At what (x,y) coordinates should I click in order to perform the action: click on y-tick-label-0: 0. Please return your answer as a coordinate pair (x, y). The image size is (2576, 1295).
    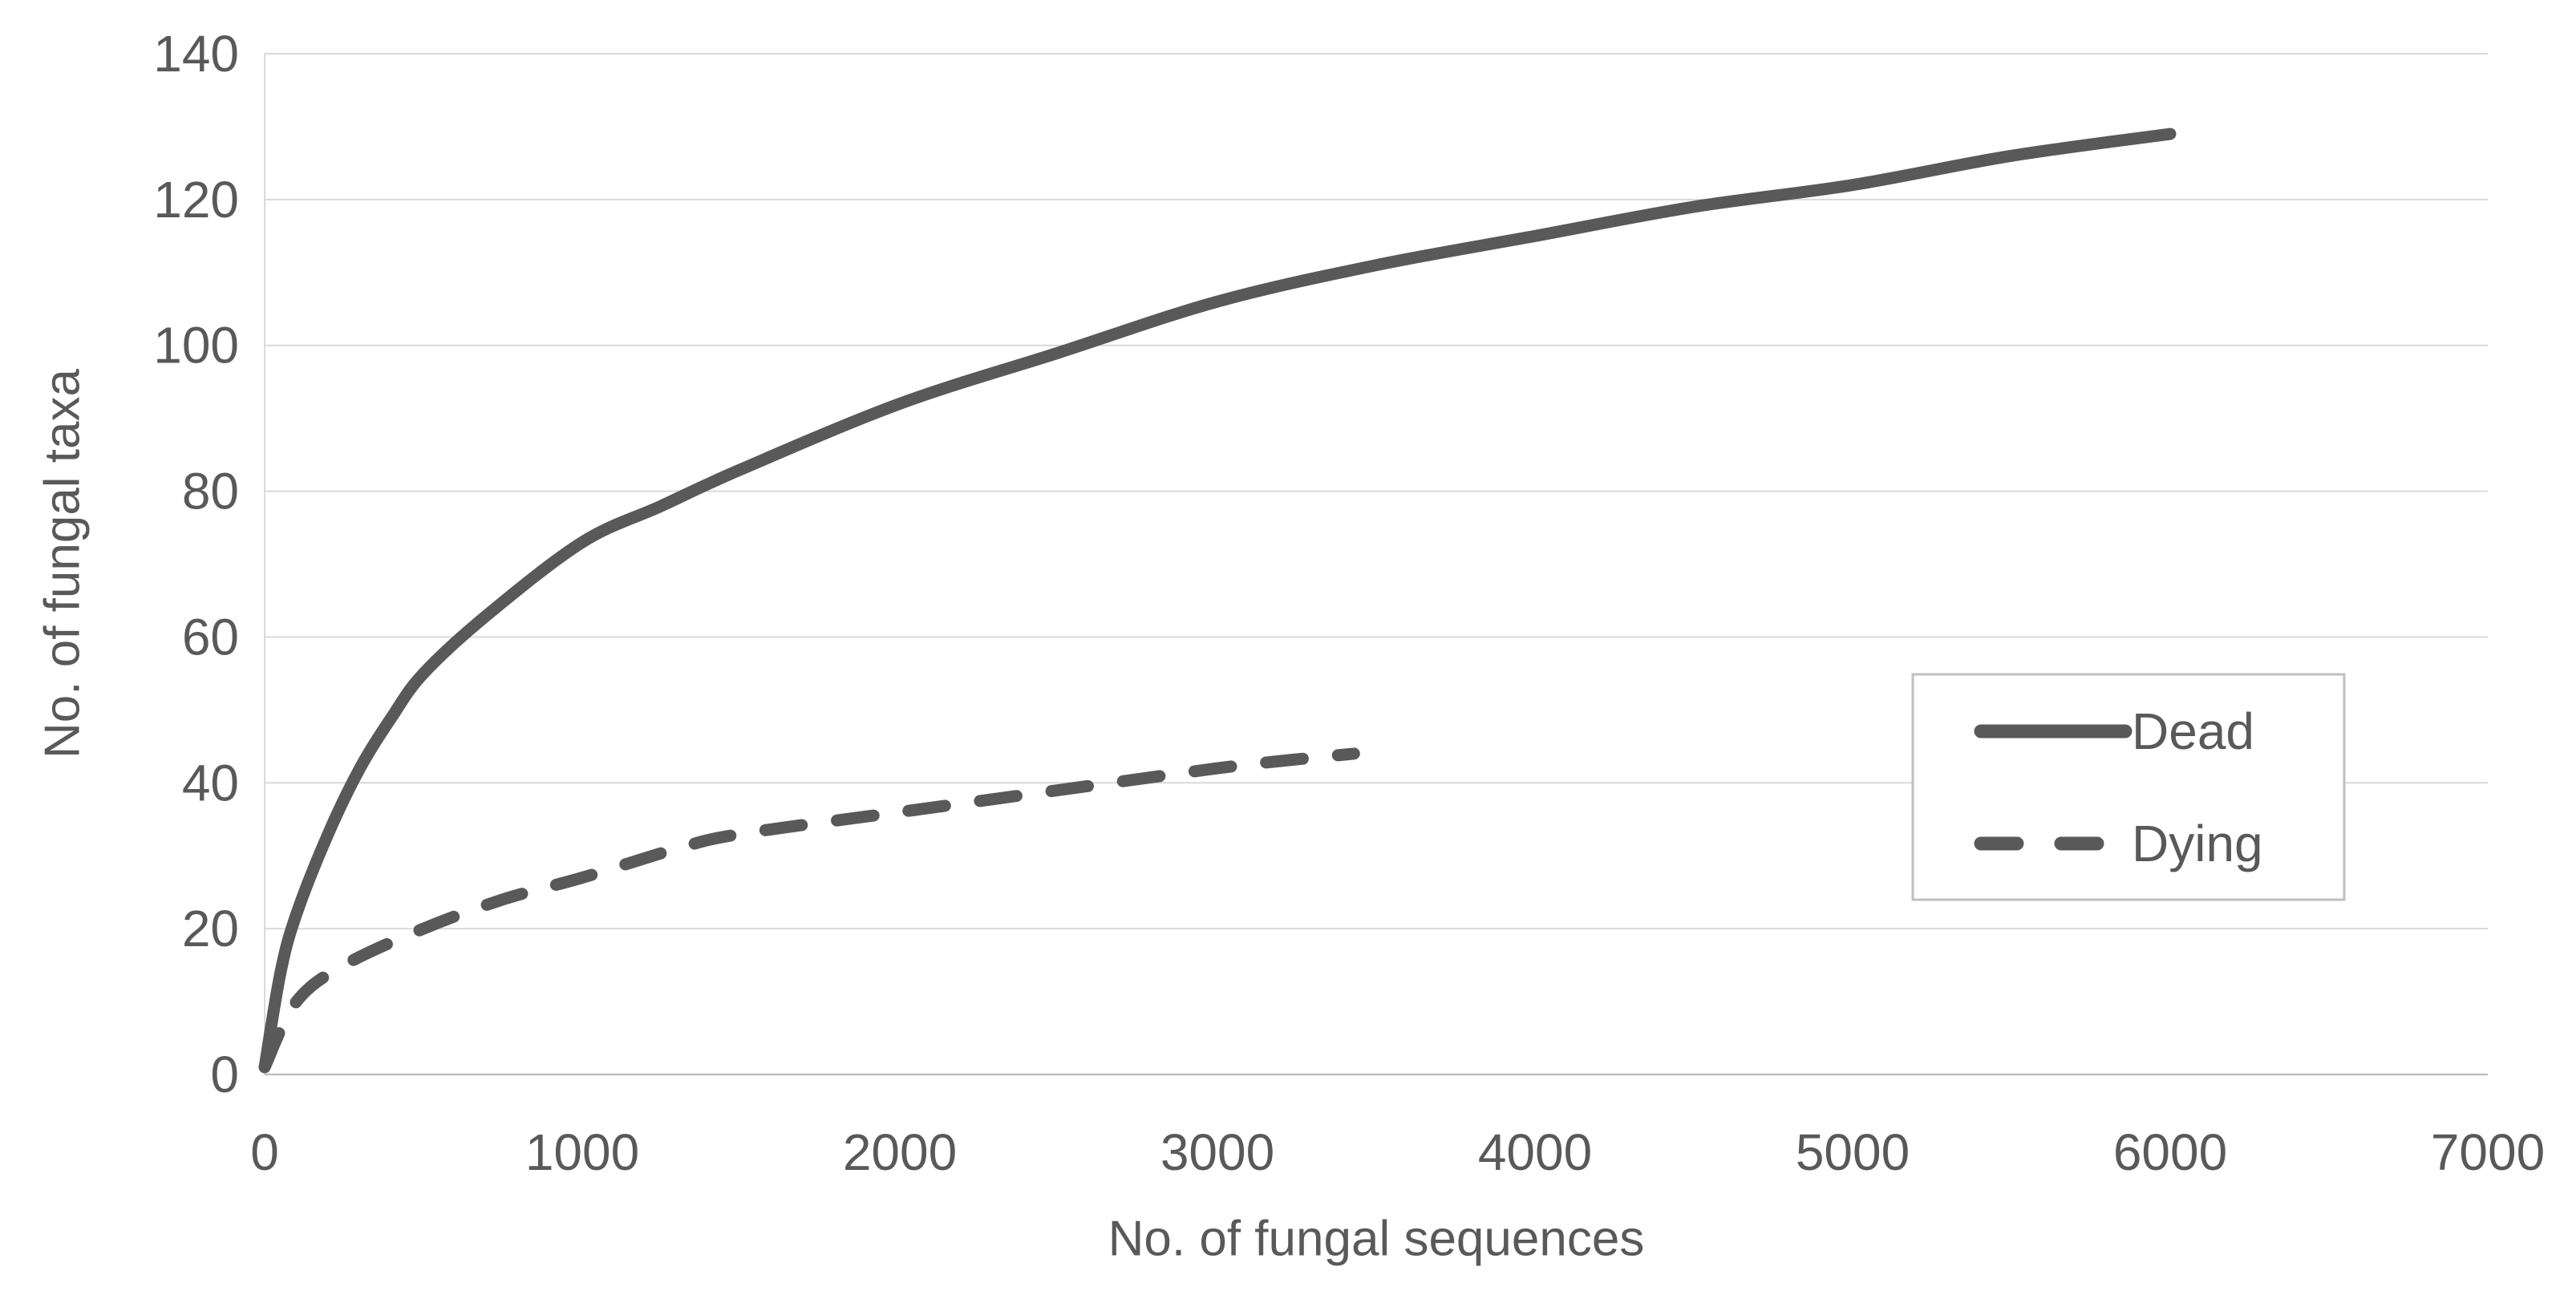
    Looking at the image, I should click on (224, 1074).